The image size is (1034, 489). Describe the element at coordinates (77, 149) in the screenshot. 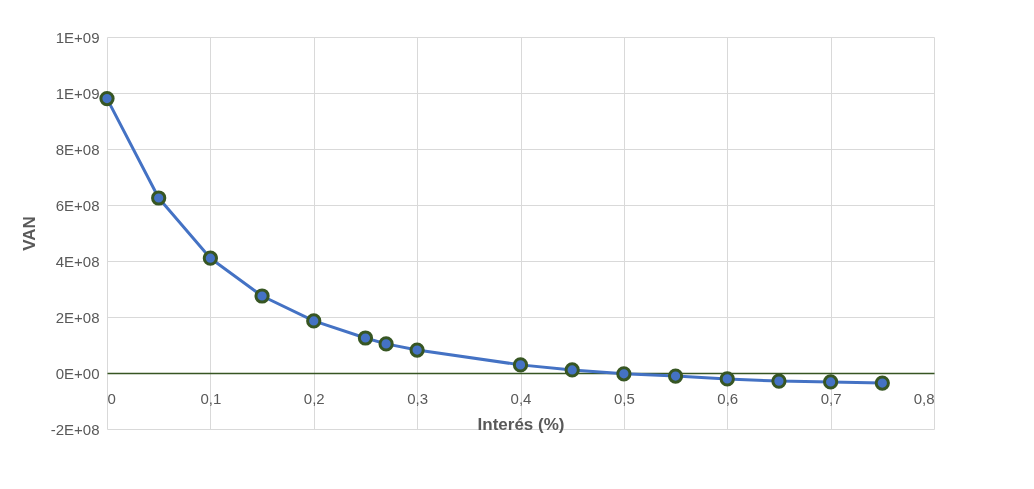

I see `y-tick-label: 8E+08` at that location.